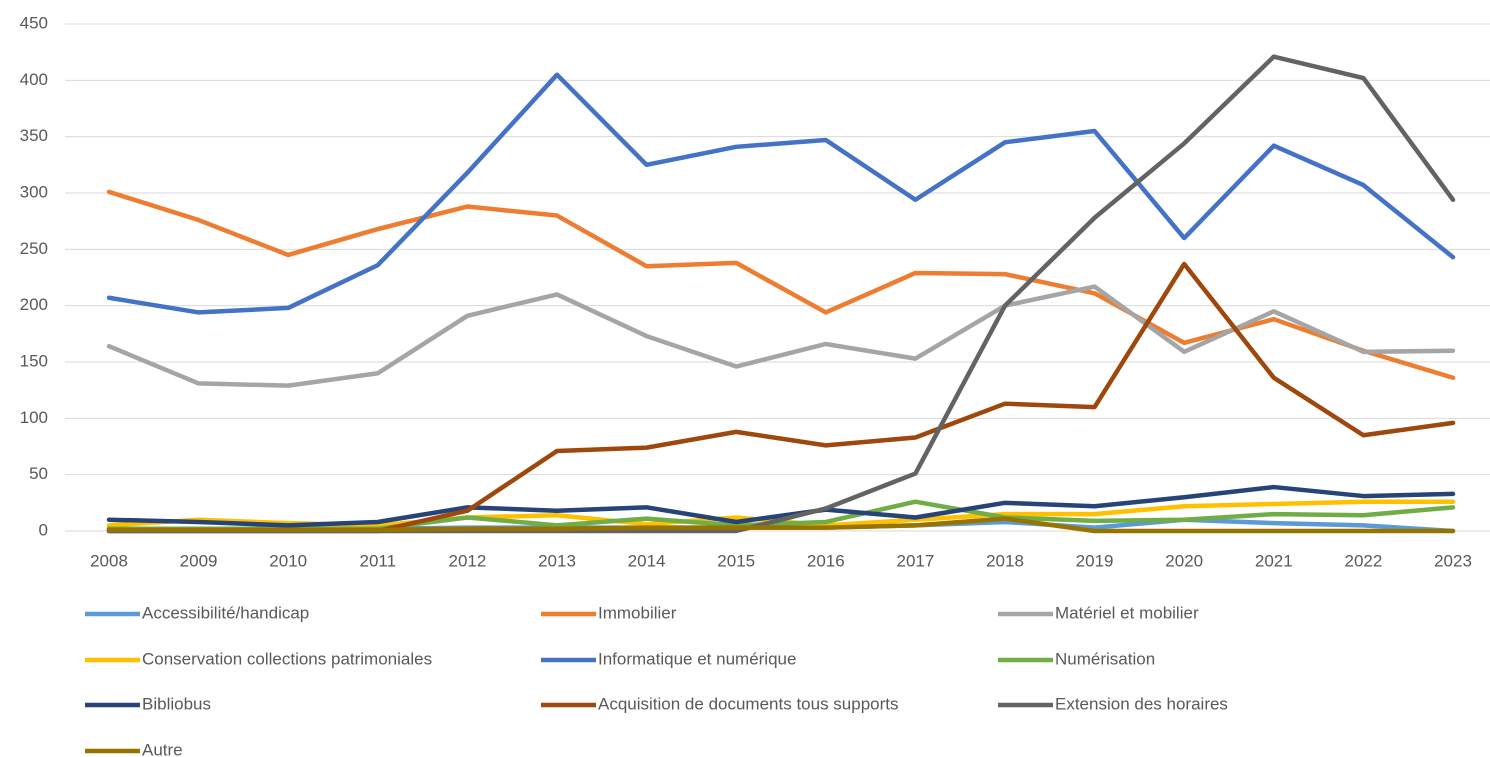  I want to click on x-tick-label: 2021, so click(1274, 560).